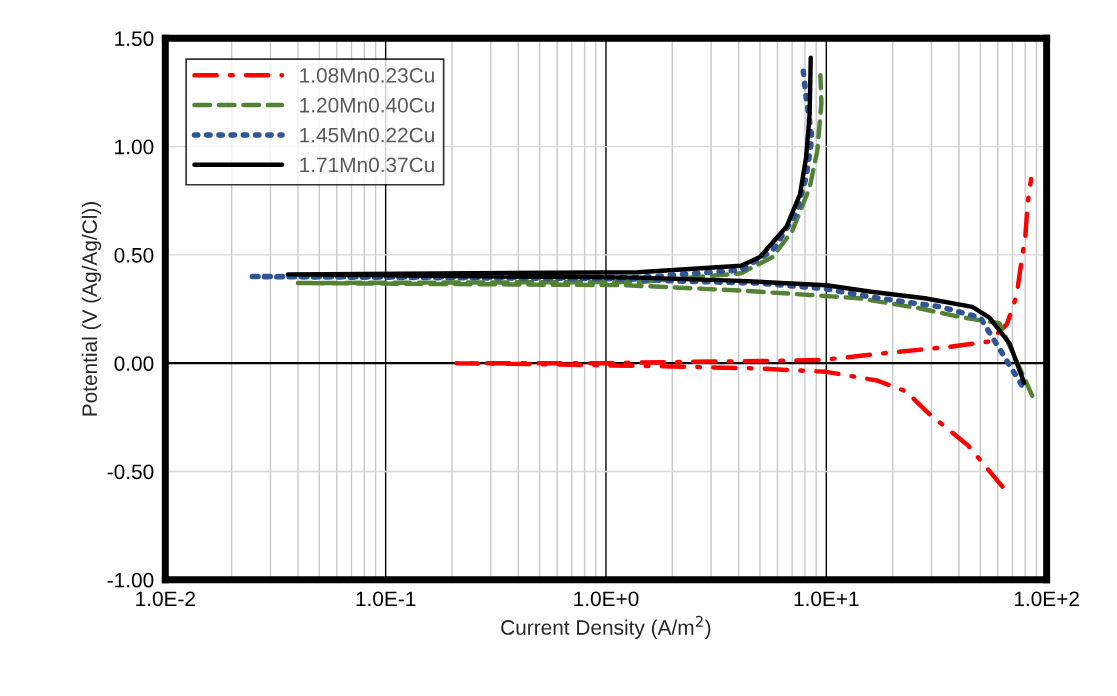 Image resolution: width=1117 pixels, height=696 pixels. What do you see at coordinates (606, 627) in the screenshot?
I see `x-axis-title: Current Density (A/m$^{2}$)` at bounding box center [606, 627].